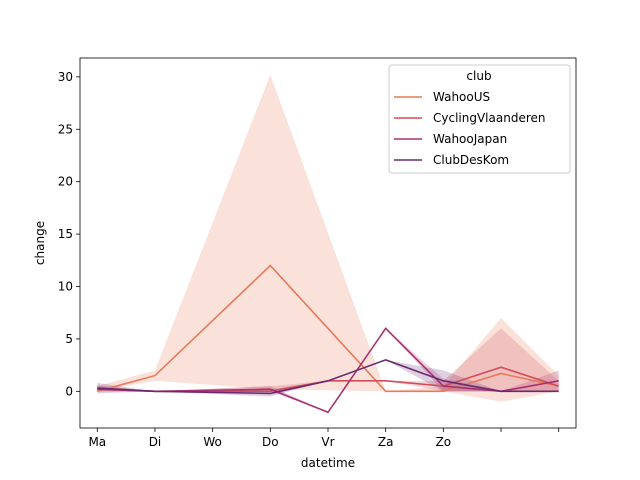  Describe the element at coordinates (471, 160) in the screenshot. I see `legend-label: ClubDesKom` at that location.